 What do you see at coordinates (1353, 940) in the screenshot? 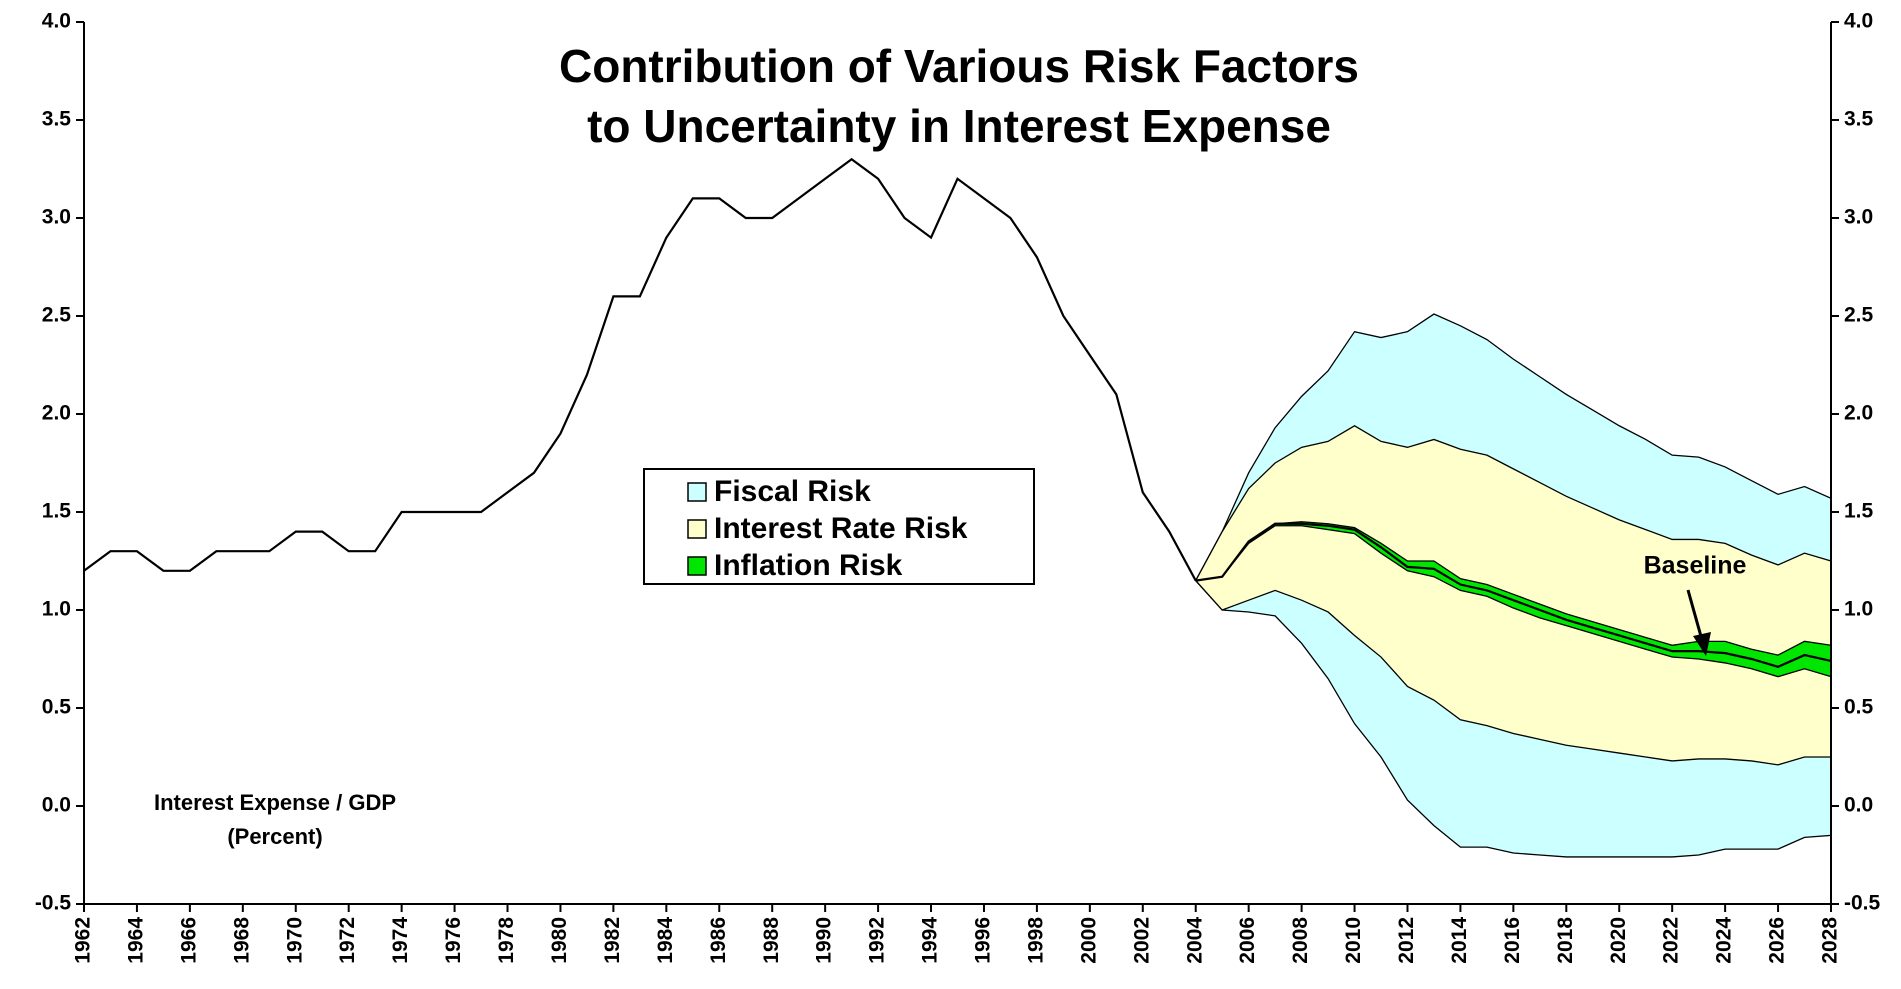
I see `x-tick-label: 2010` at bounding box center [1353, 940].